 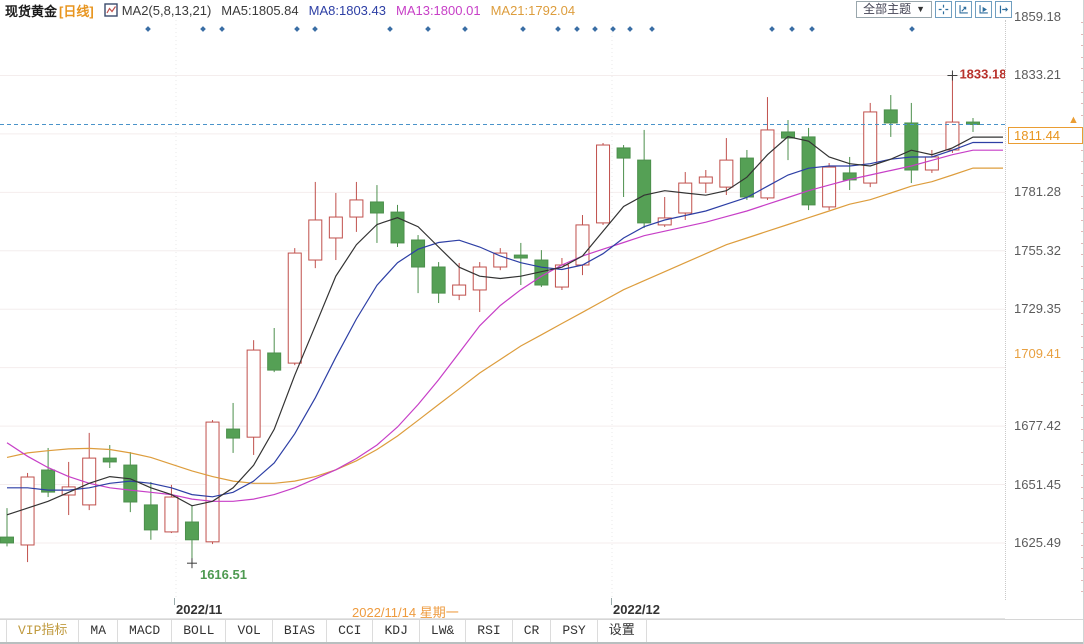 I want to click on current-price-label: 1811.44, so click(x=1045, y=136).